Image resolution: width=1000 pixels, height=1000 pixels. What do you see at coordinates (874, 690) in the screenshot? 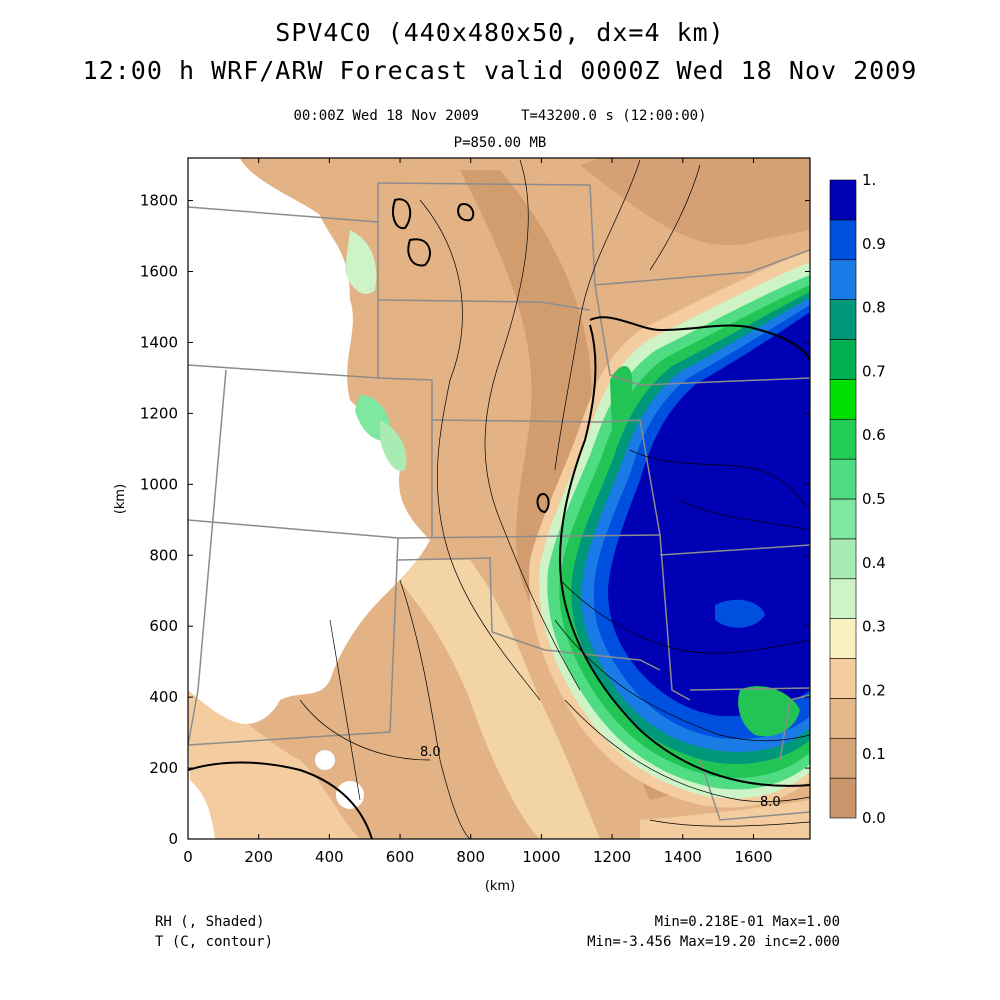
I see `colorbar-label: 0.2` at bounding box center [874, 690].